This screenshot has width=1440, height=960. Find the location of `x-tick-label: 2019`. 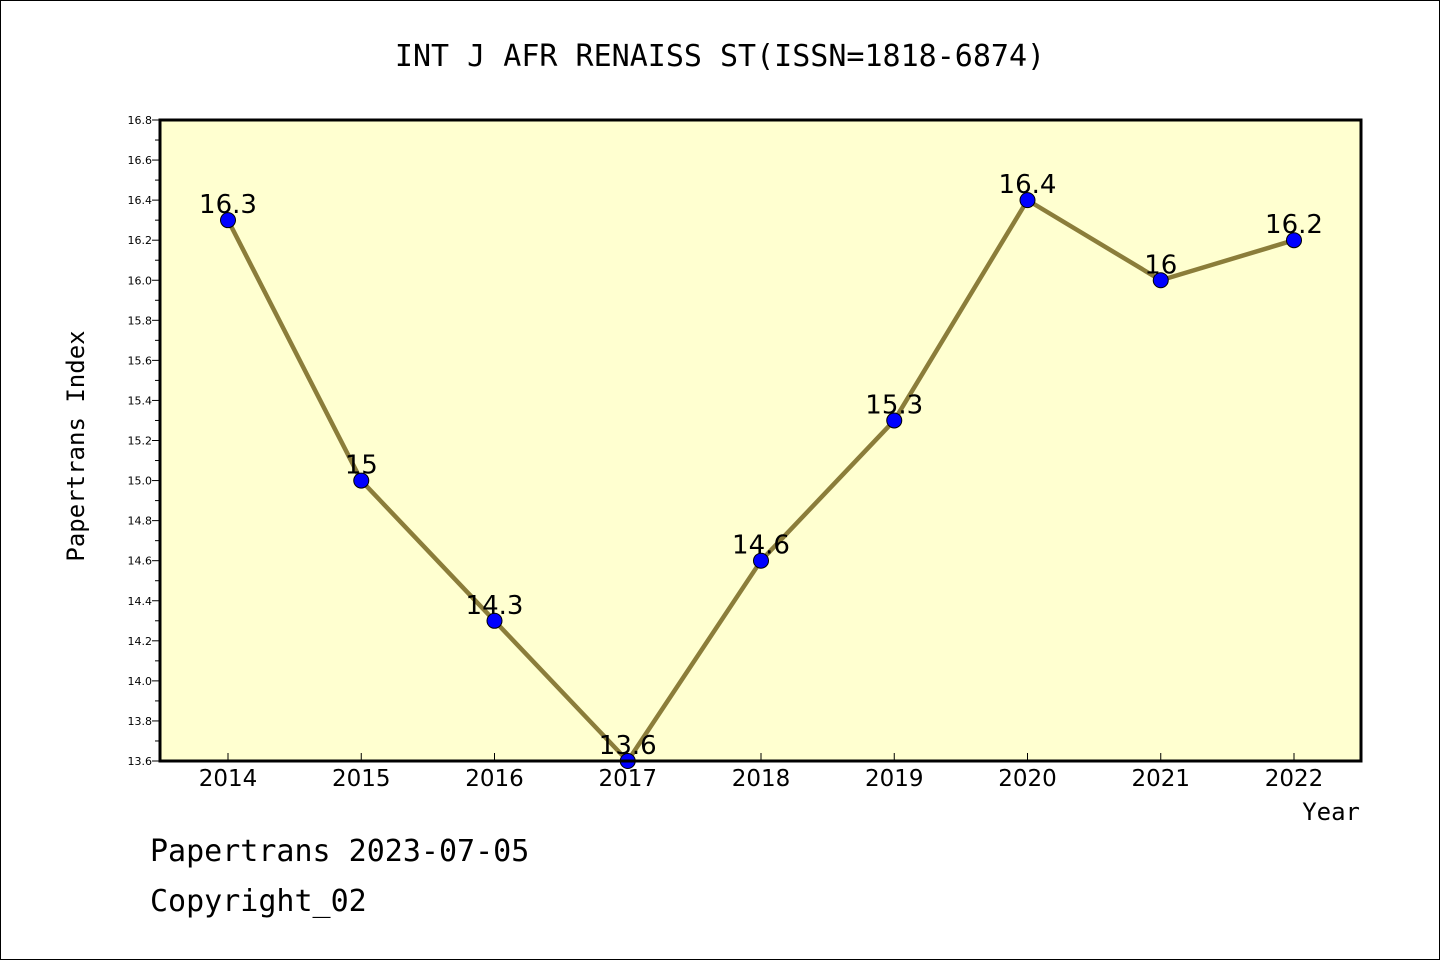

x-tick-label: 2019 is located at coordinates (894, 779).